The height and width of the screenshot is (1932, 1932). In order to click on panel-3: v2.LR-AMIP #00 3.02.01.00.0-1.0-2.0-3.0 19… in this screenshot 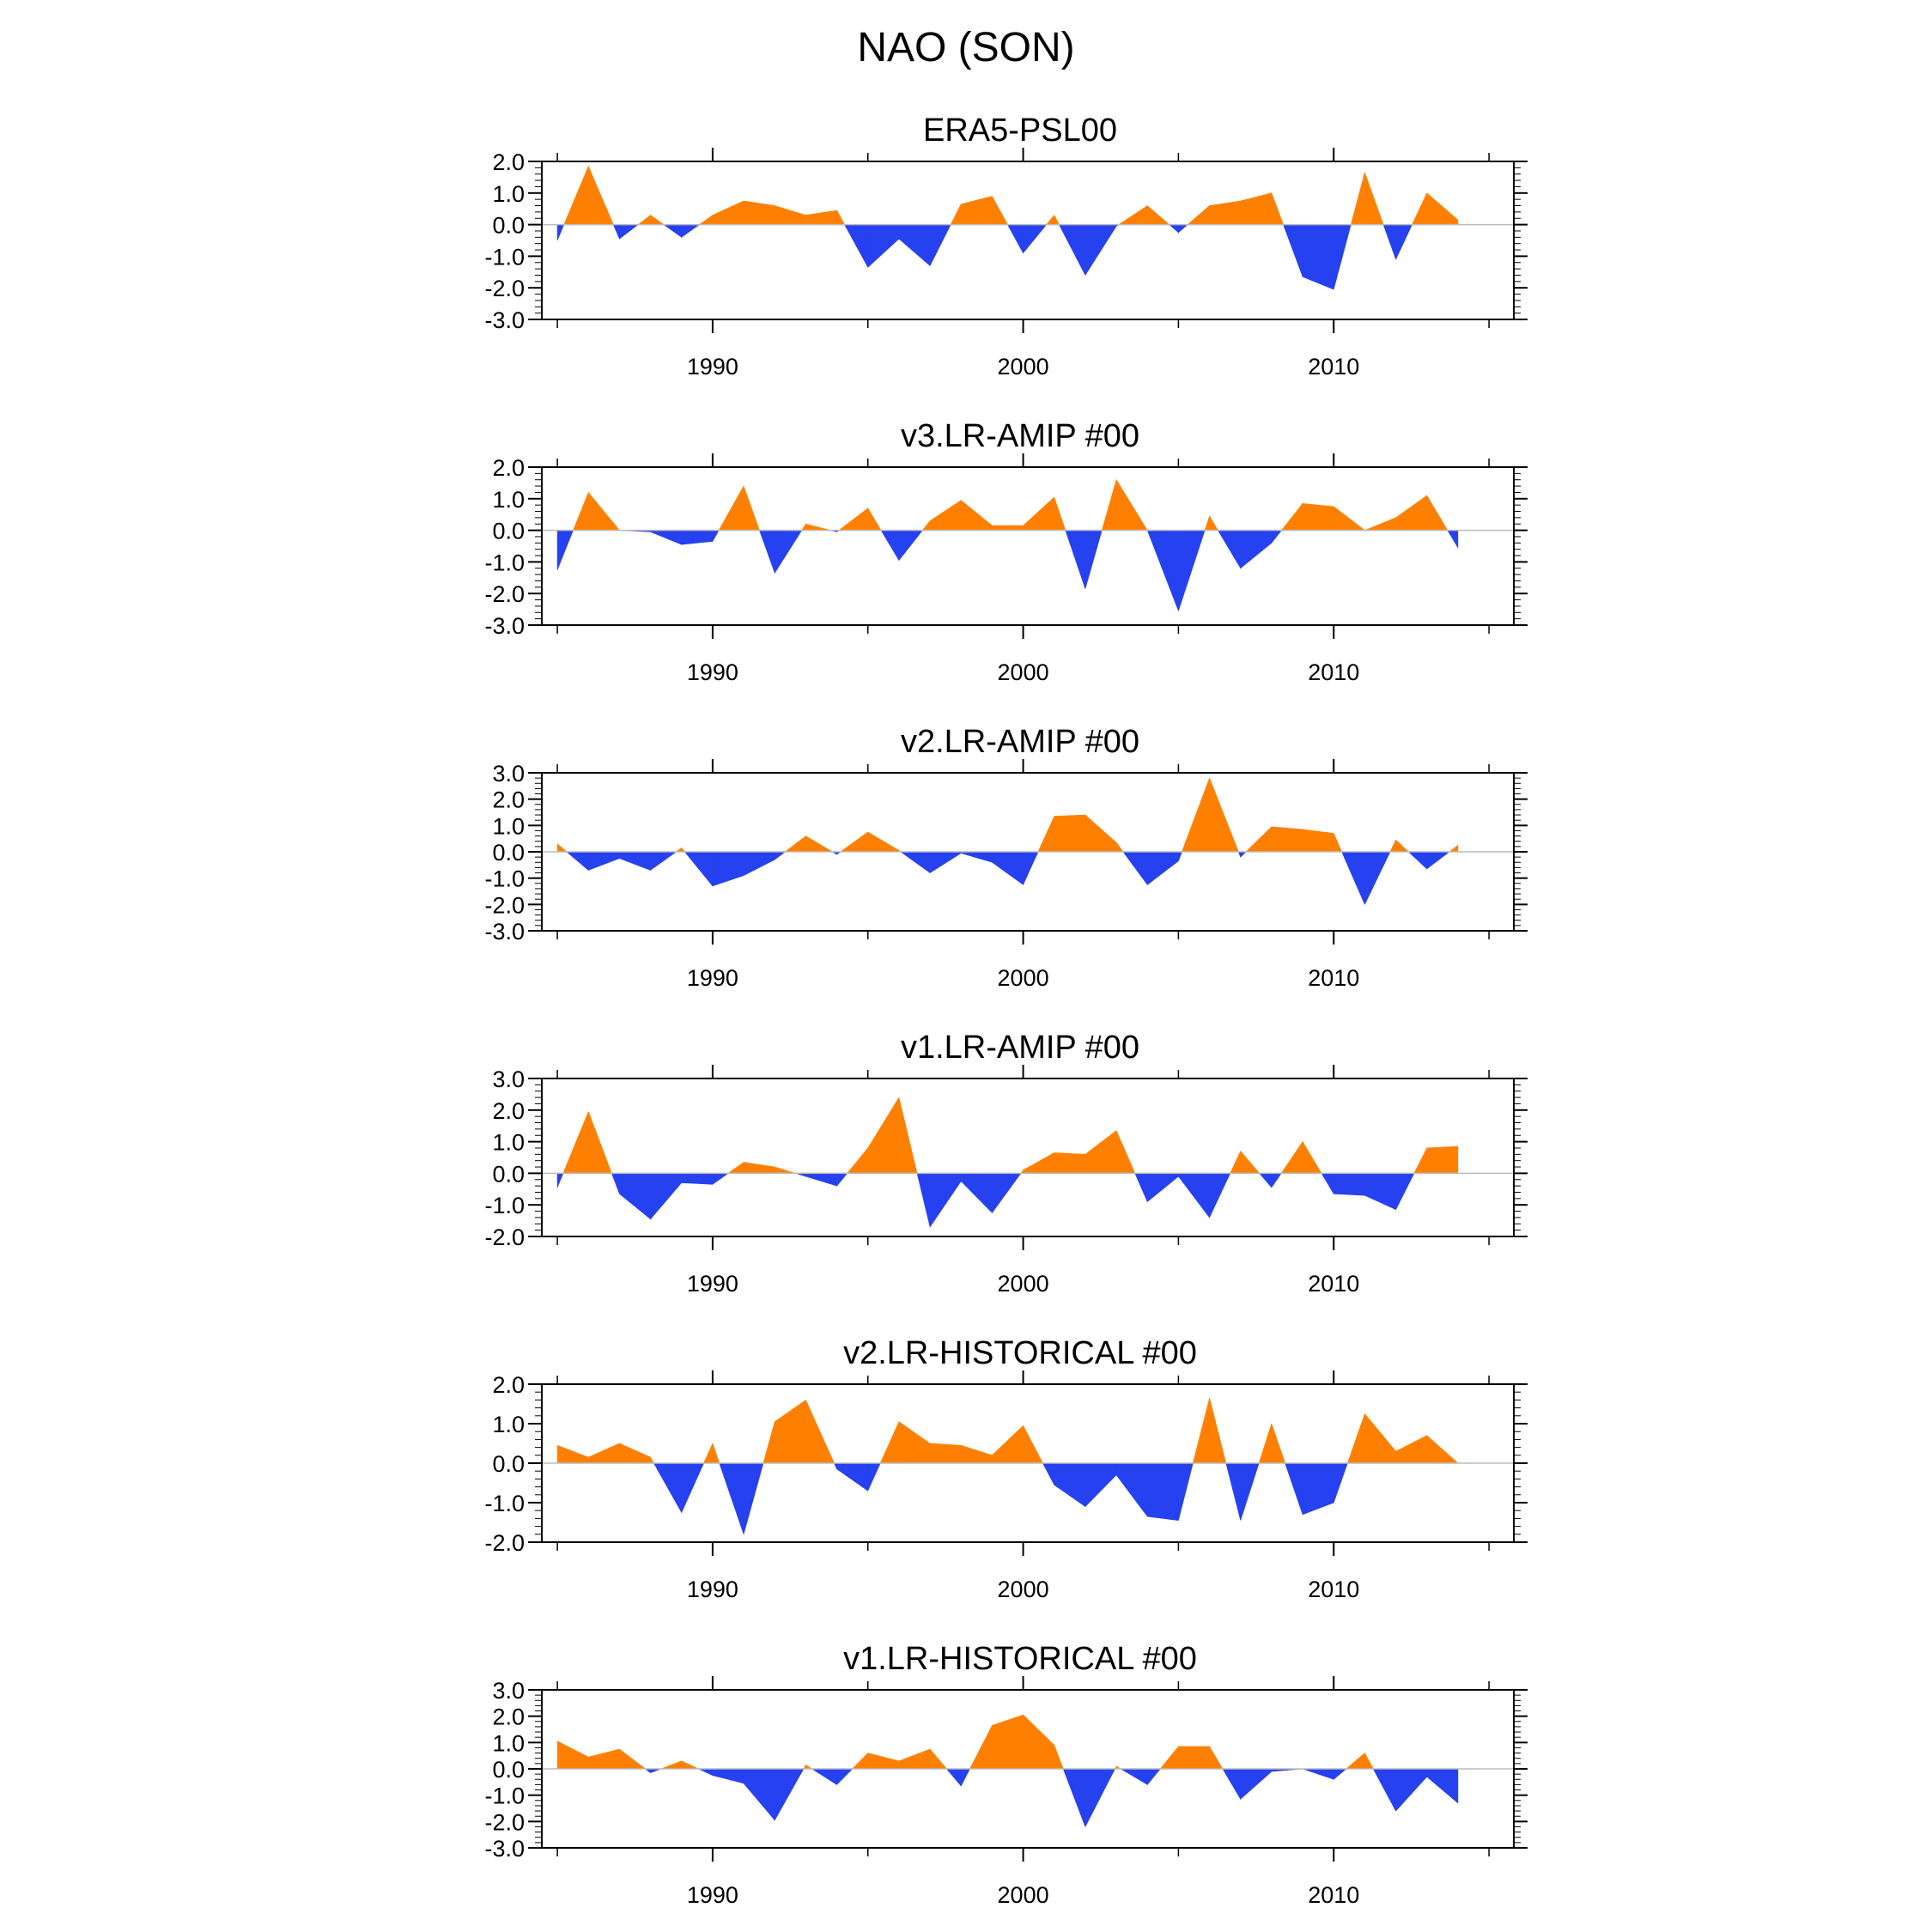, I will do `click(1006, 857)`.